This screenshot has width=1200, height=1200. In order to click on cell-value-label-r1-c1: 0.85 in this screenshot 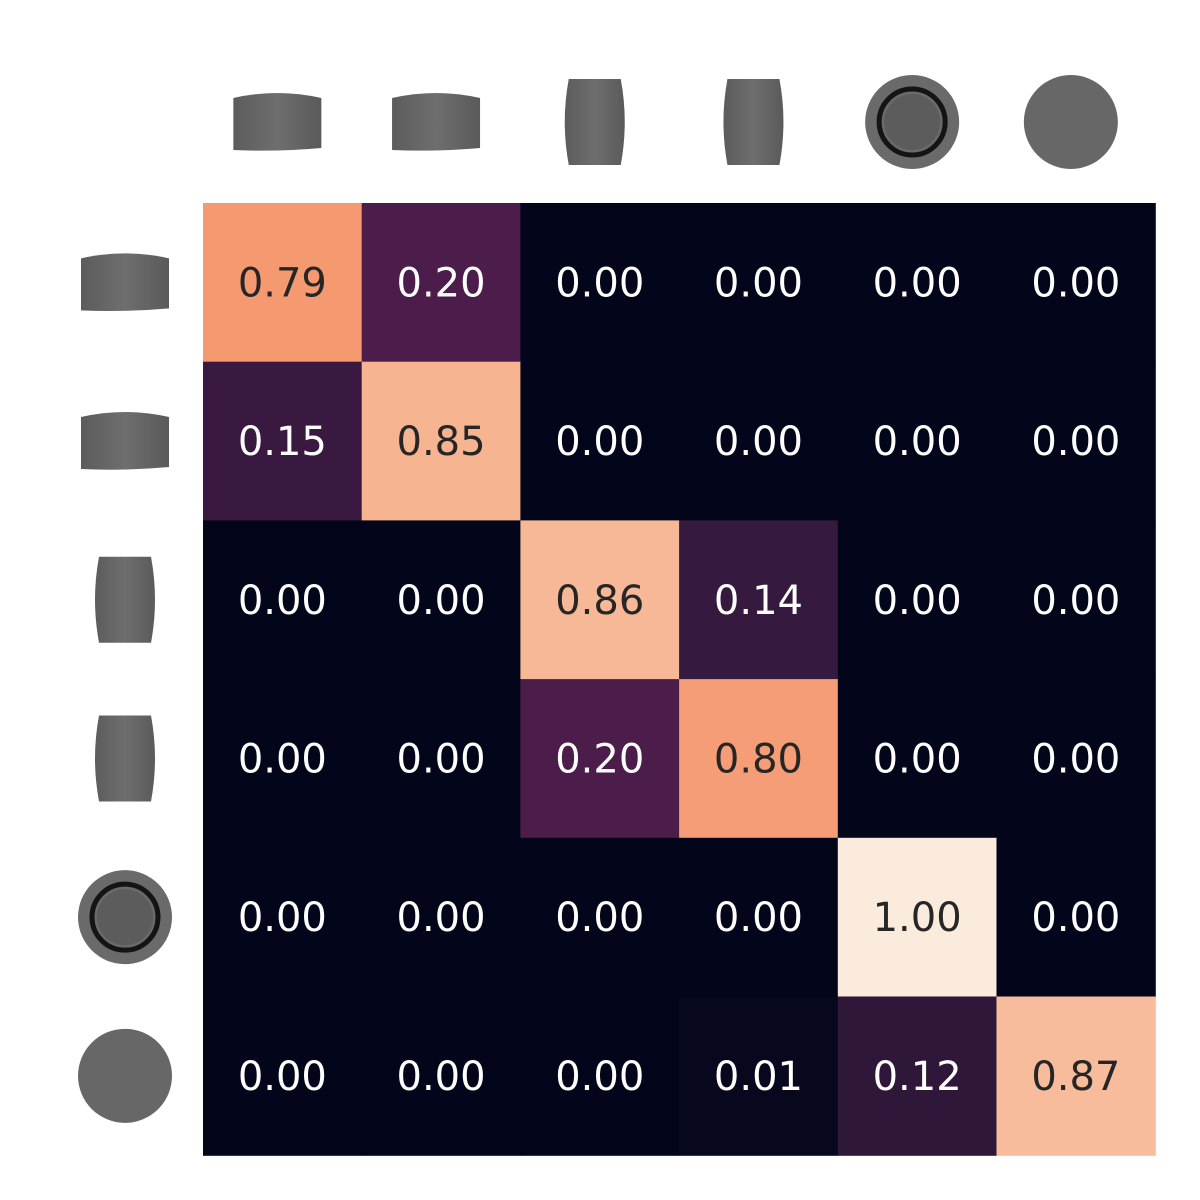, I will do `click(441, 442)`.